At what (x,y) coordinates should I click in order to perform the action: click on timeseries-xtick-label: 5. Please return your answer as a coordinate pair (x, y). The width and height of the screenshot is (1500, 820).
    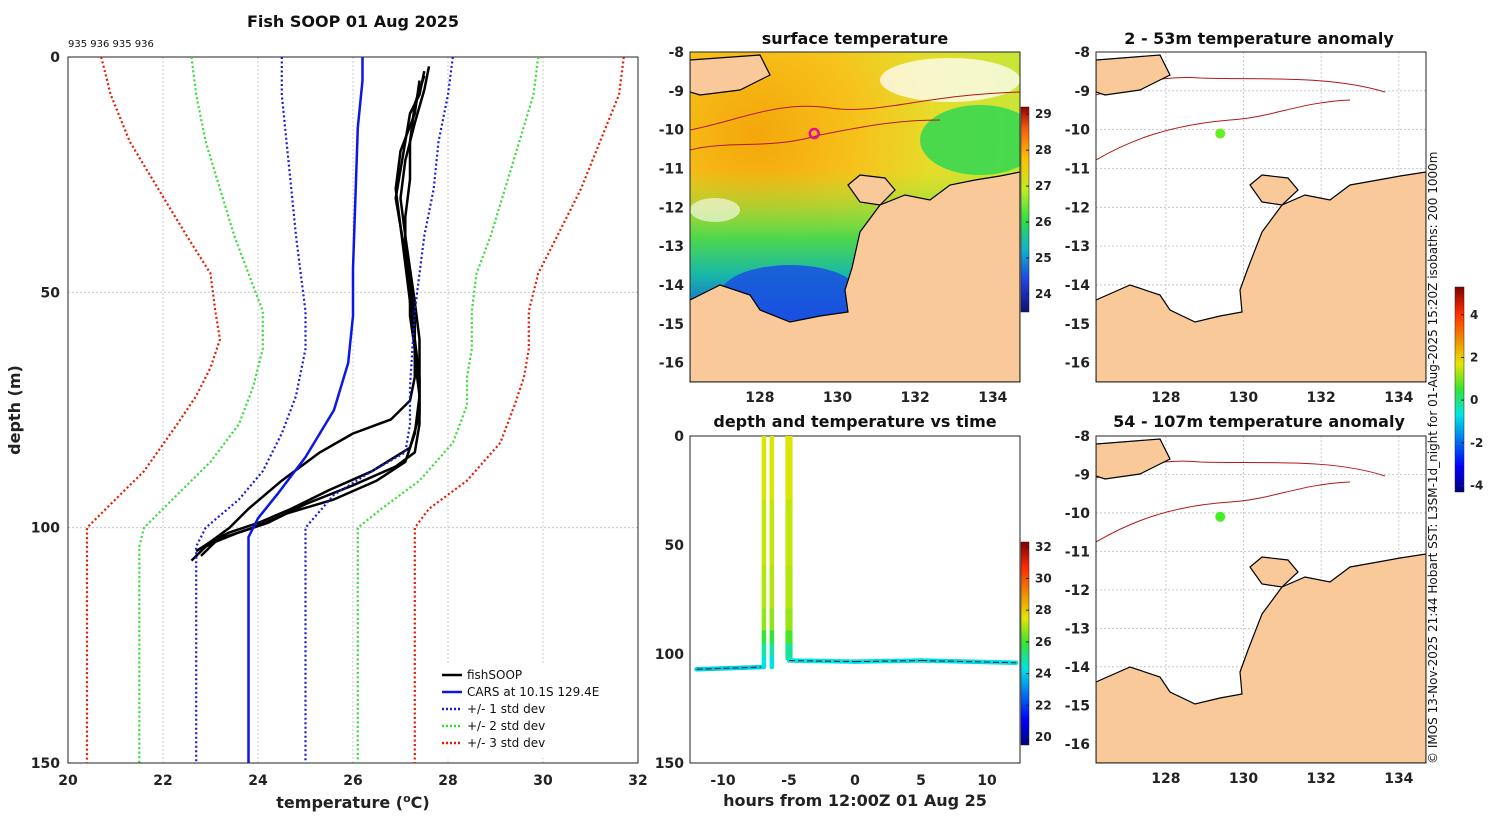
    Looking at the image, I should click on (921, 781).